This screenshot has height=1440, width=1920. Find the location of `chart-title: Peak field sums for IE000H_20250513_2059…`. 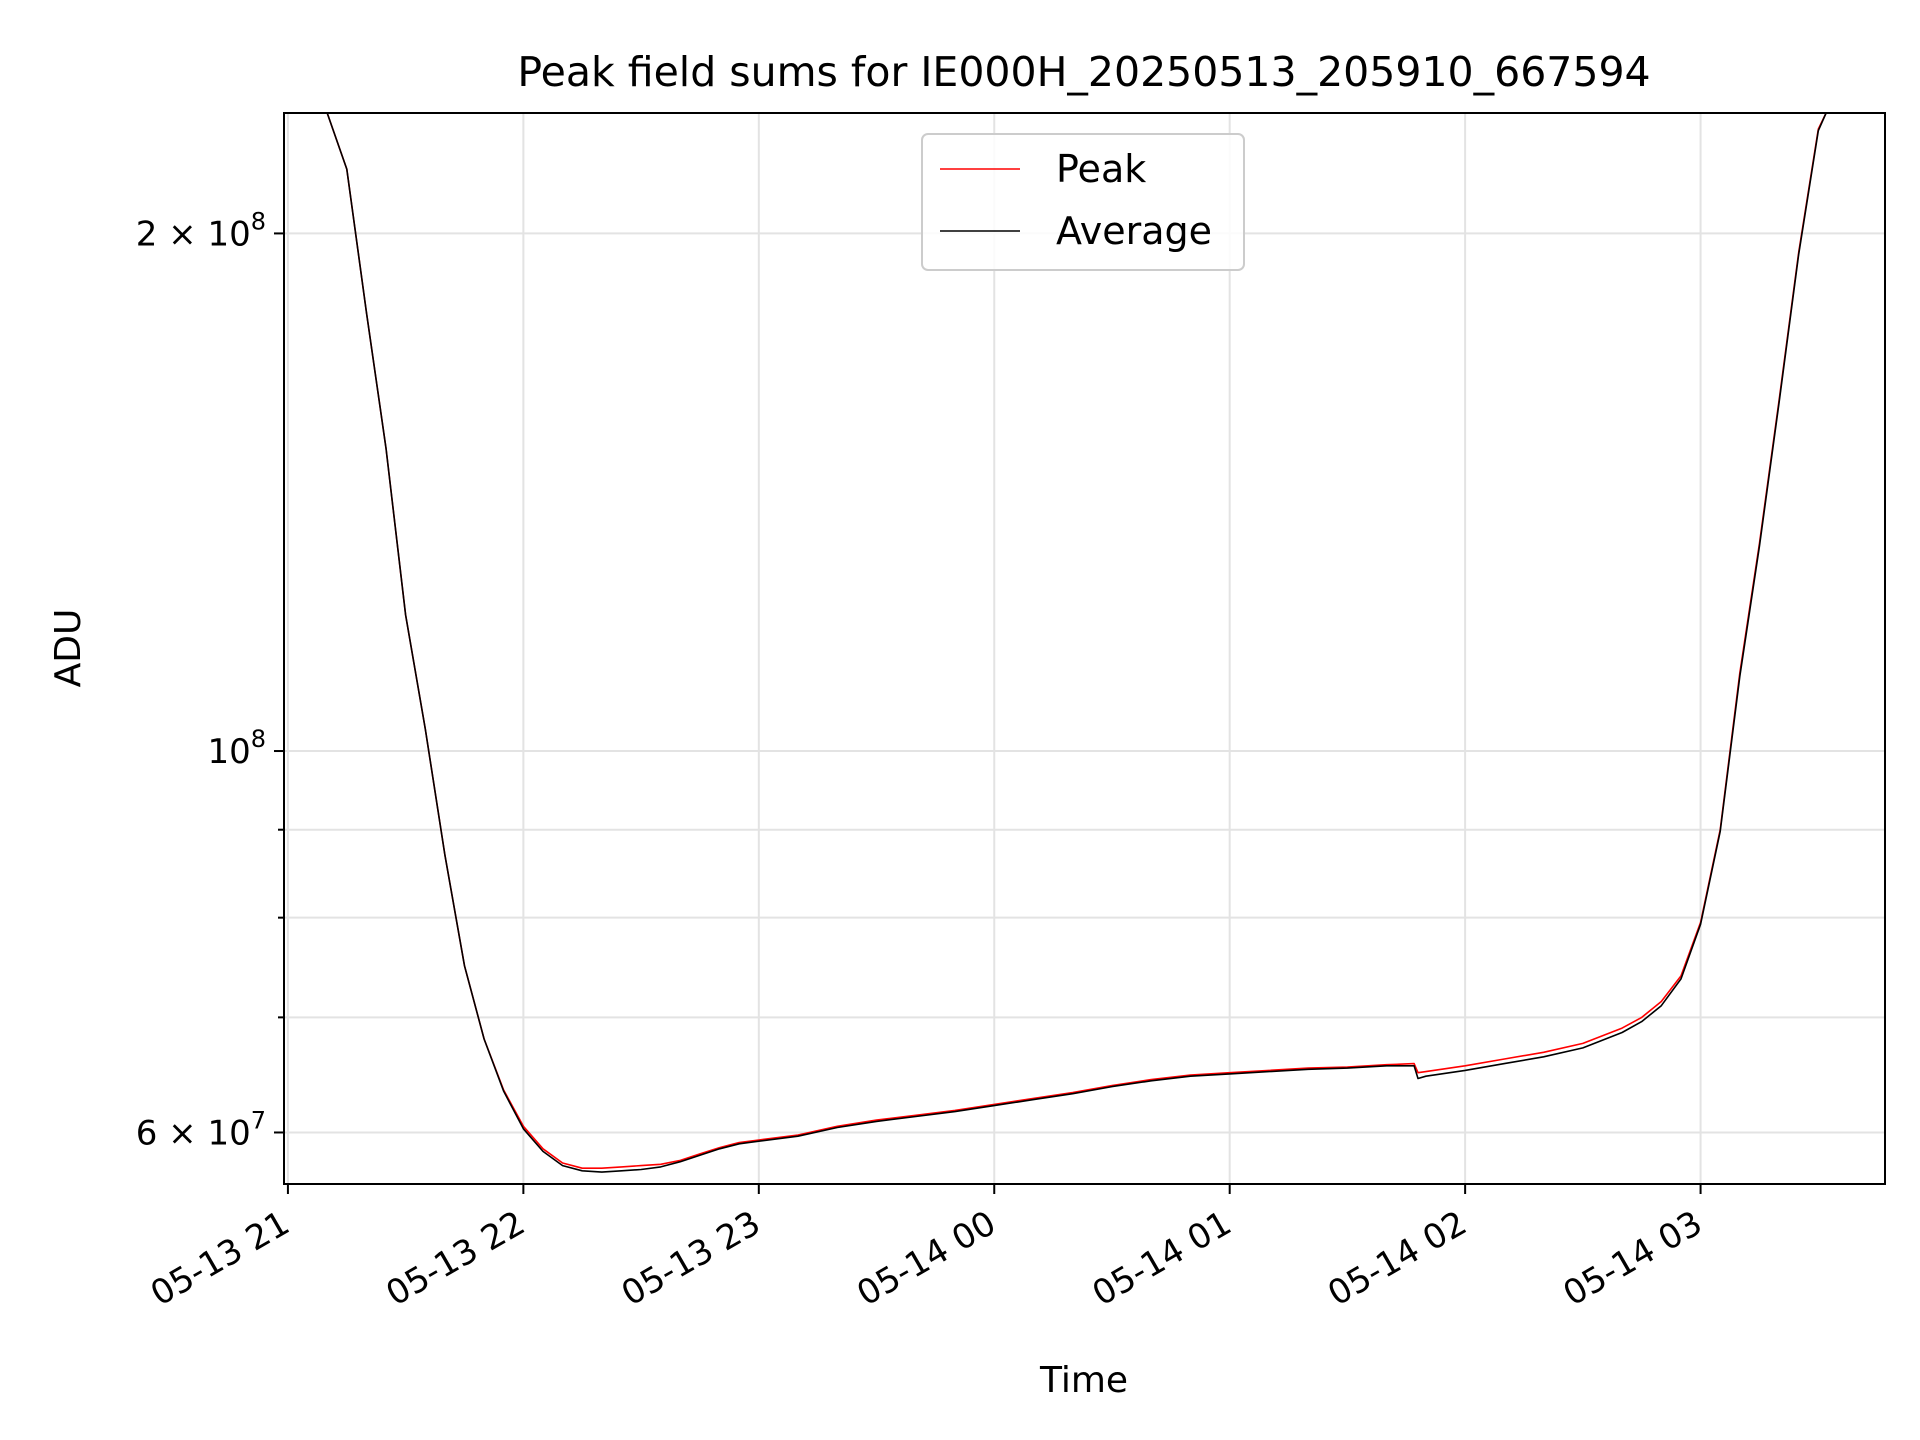

chart-title: Peak field sums for IE000H_20250513_2059… is located at coordinates (1083, 72).